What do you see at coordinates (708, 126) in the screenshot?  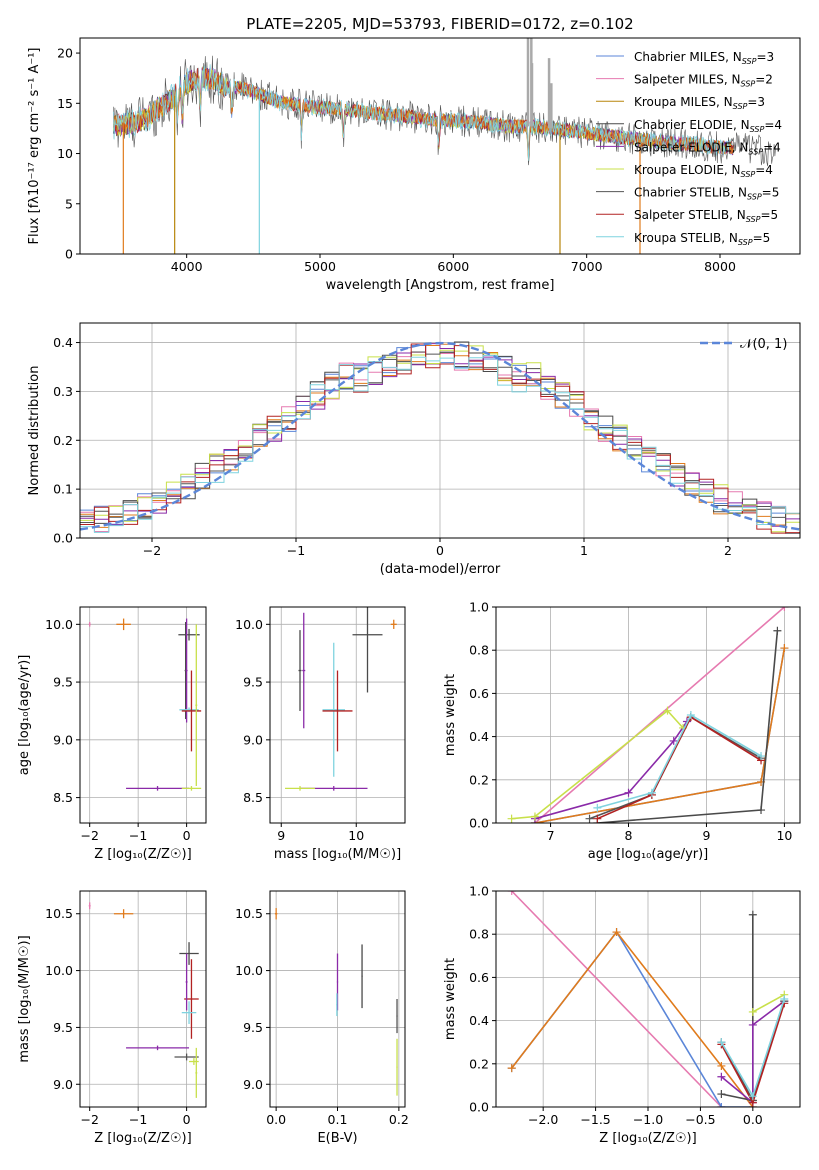 I see `legend-label: Chabrier ELODIE, NSSP=4` at bounding box center [708, 126].